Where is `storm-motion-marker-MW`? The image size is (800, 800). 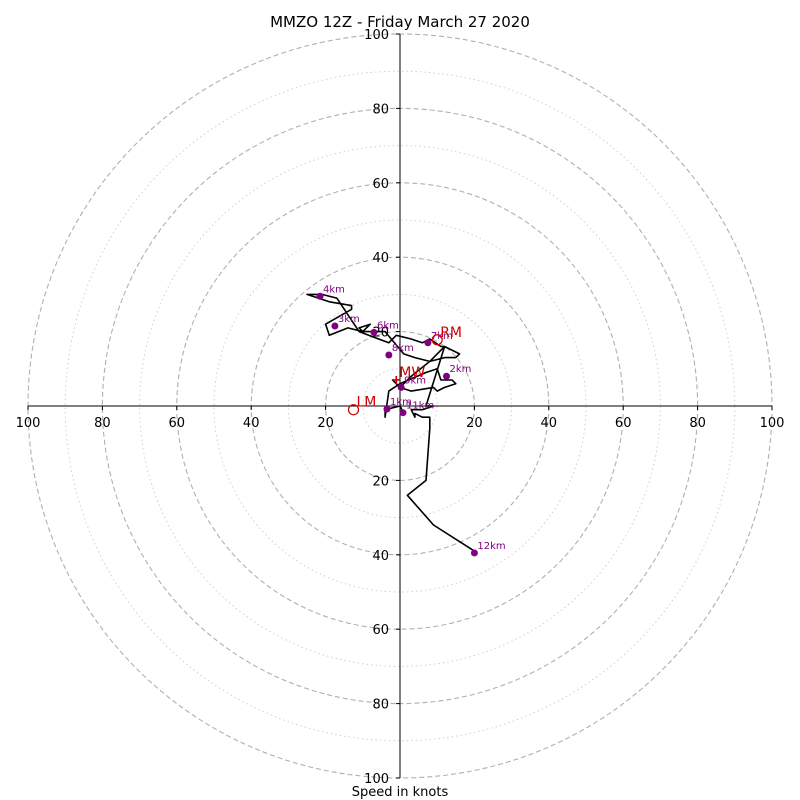
storm-motion-marker-MW is located at coordinates (396, 379).